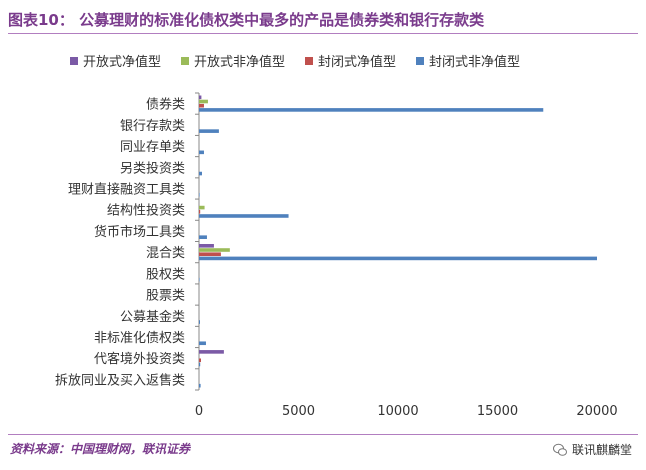 The image size is (646, 470). I want to click on category-label: 股权类, so click(165, 274).